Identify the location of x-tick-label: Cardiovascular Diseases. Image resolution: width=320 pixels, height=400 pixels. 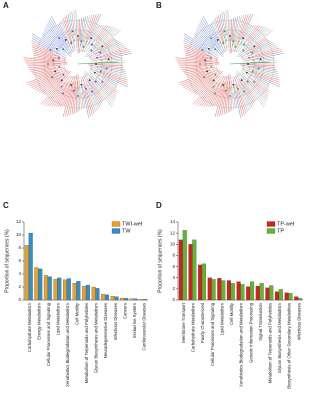
(143, 327).